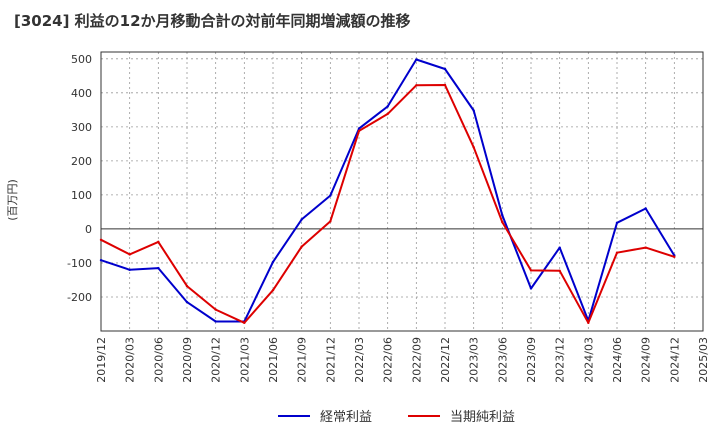 This screenshot has height=440, width=720. What do you see at coordinates (445, 360) in the screenshot?
I see `x-tick-label: 2022/12` at bounding box center [445, 360].